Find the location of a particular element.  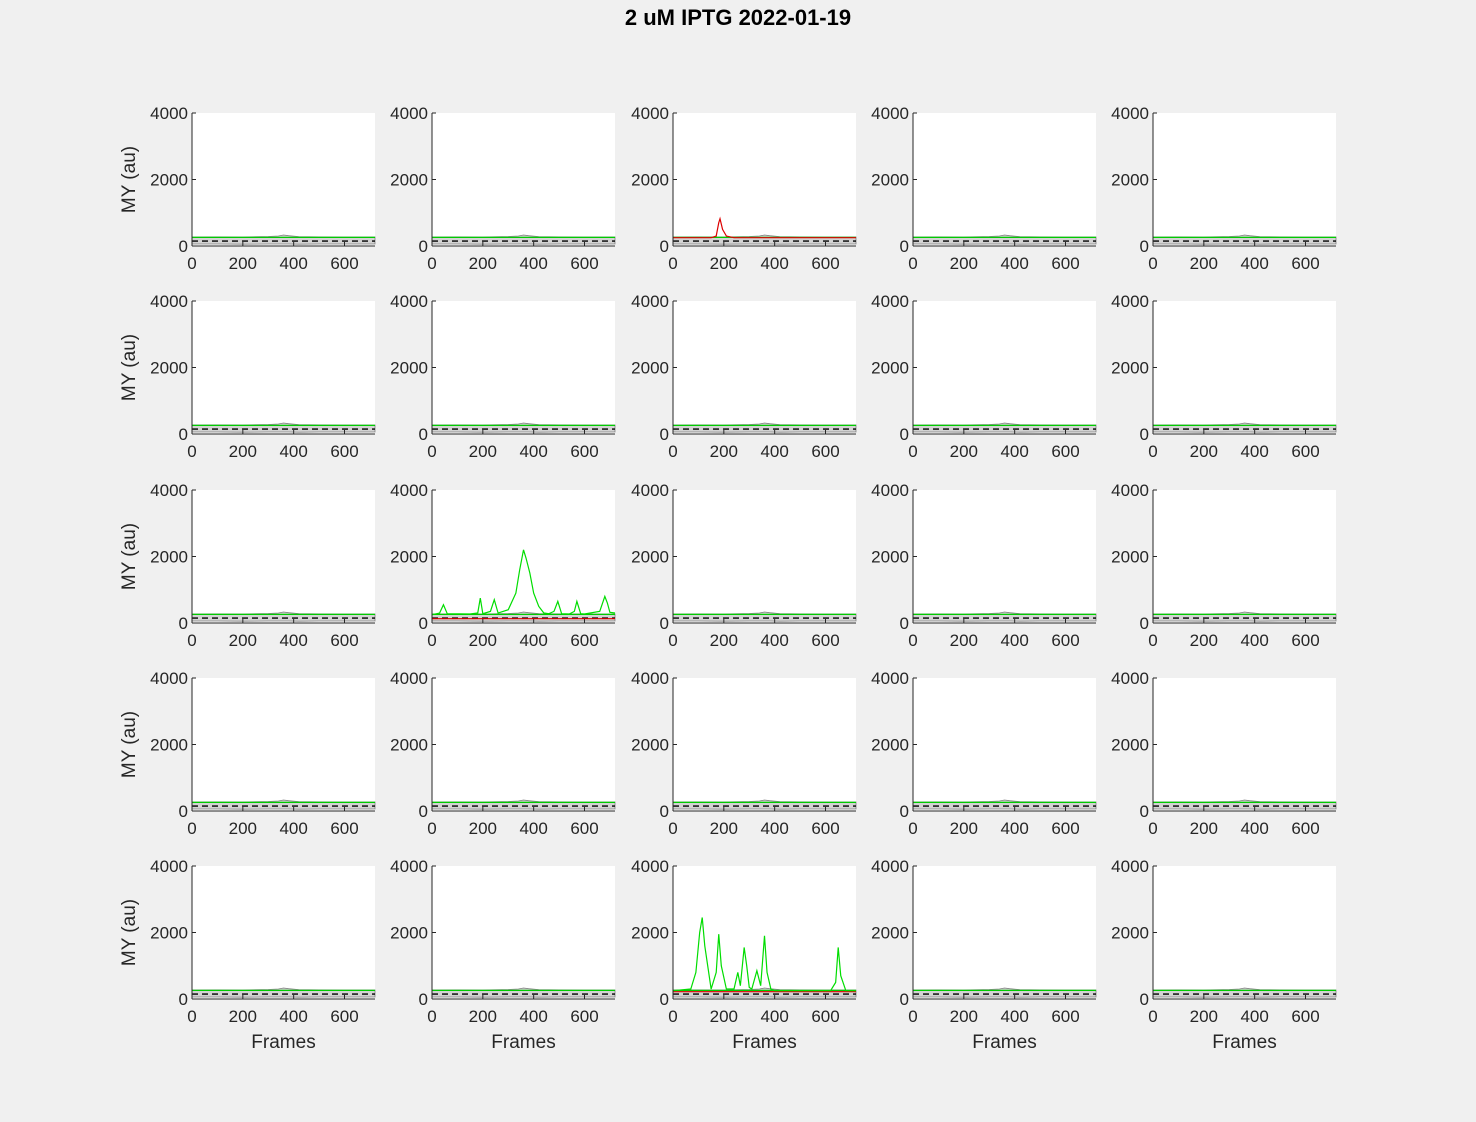

subplot-r2c3: 0 2000 4000 0 200 400 600 is located at coordinates (744, 376).